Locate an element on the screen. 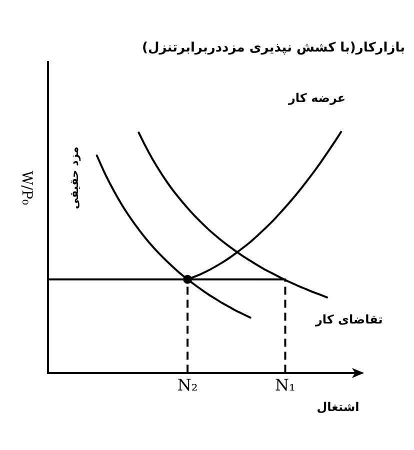  x-tick-label: N₂ is located at coordinates (187, 385).